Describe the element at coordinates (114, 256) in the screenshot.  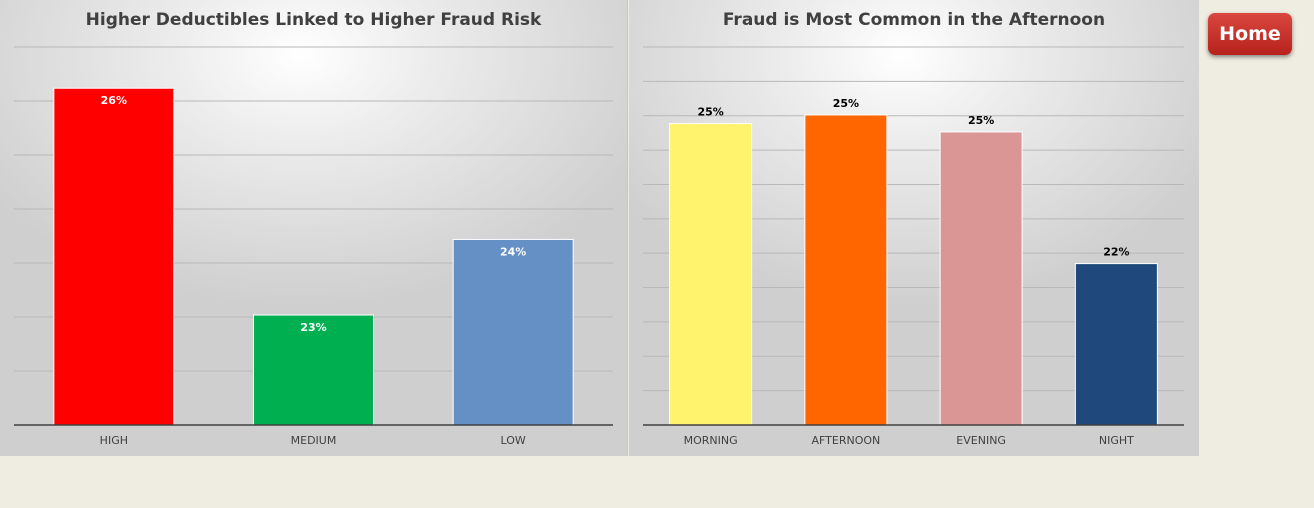
I see `bar-high` at that location.